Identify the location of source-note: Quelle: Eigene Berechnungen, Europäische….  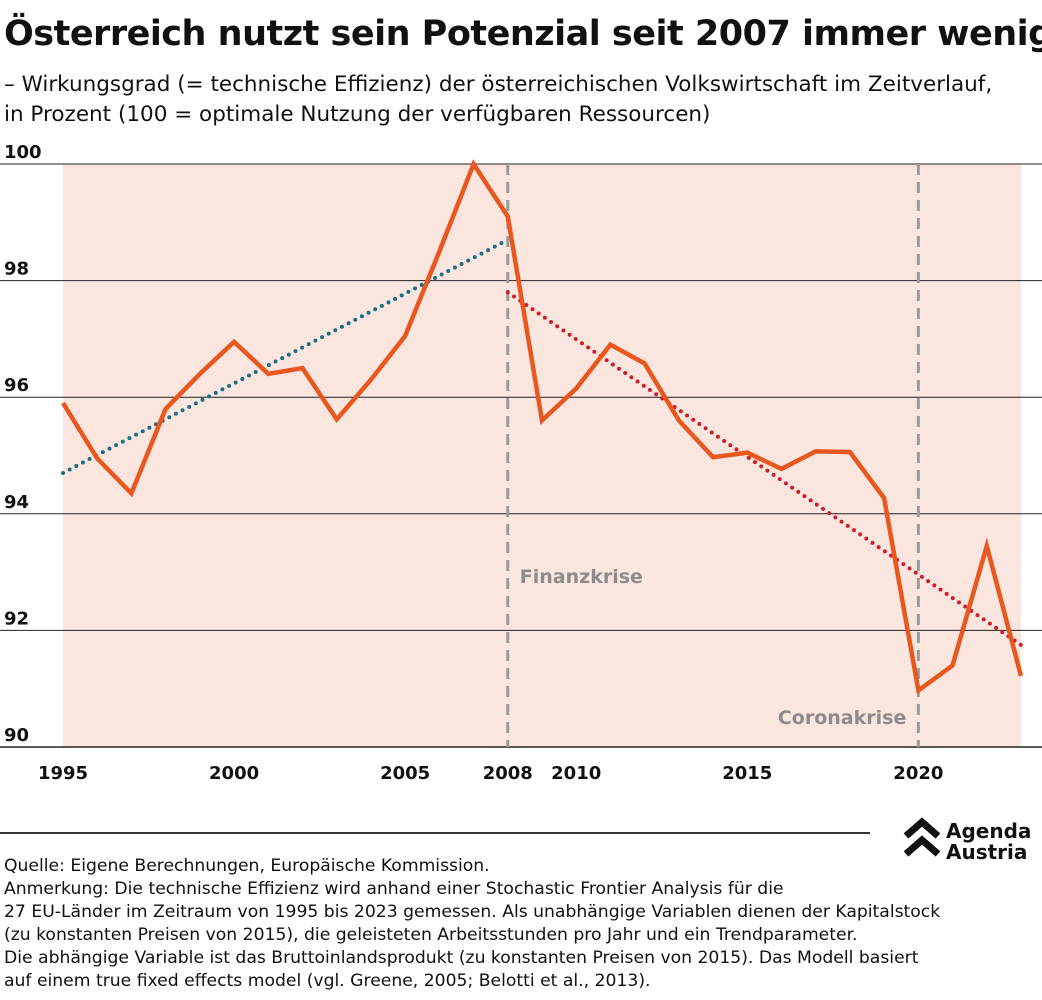
(247, 866).